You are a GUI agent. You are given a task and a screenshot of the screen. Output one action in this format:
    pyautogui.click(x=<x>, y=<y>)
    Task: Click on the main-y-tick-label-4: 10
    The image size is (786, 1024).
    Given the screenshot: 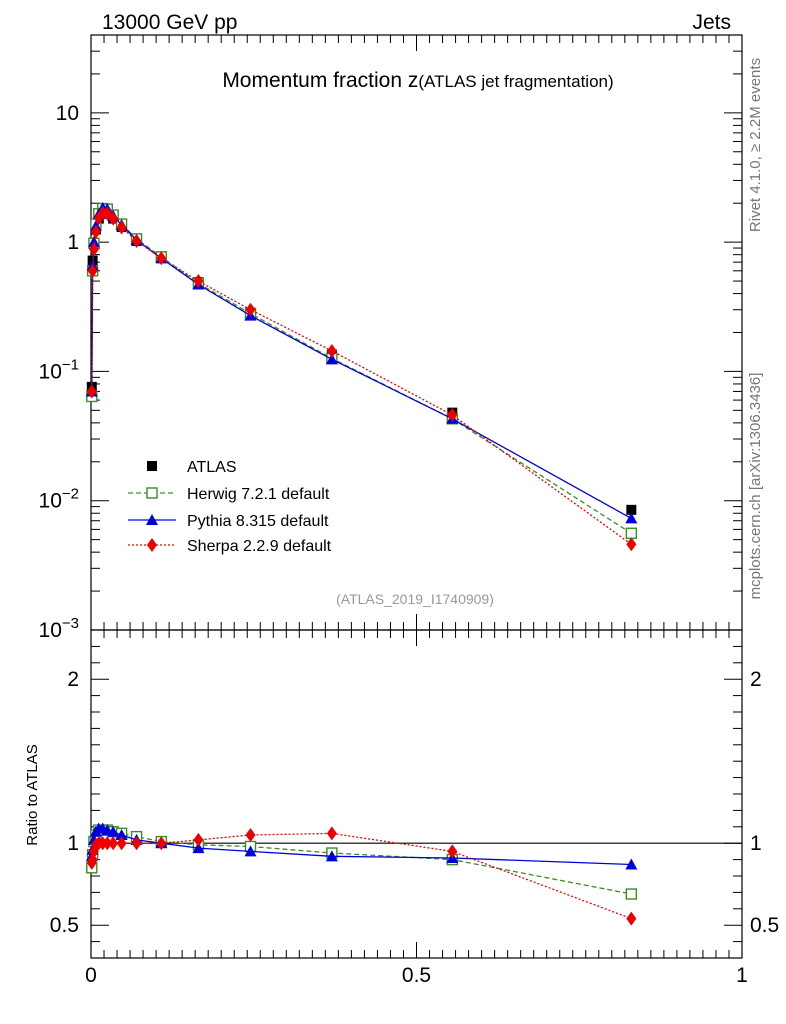 What is the action you would take?
    pyautogui.click(x=67, y=113)
    